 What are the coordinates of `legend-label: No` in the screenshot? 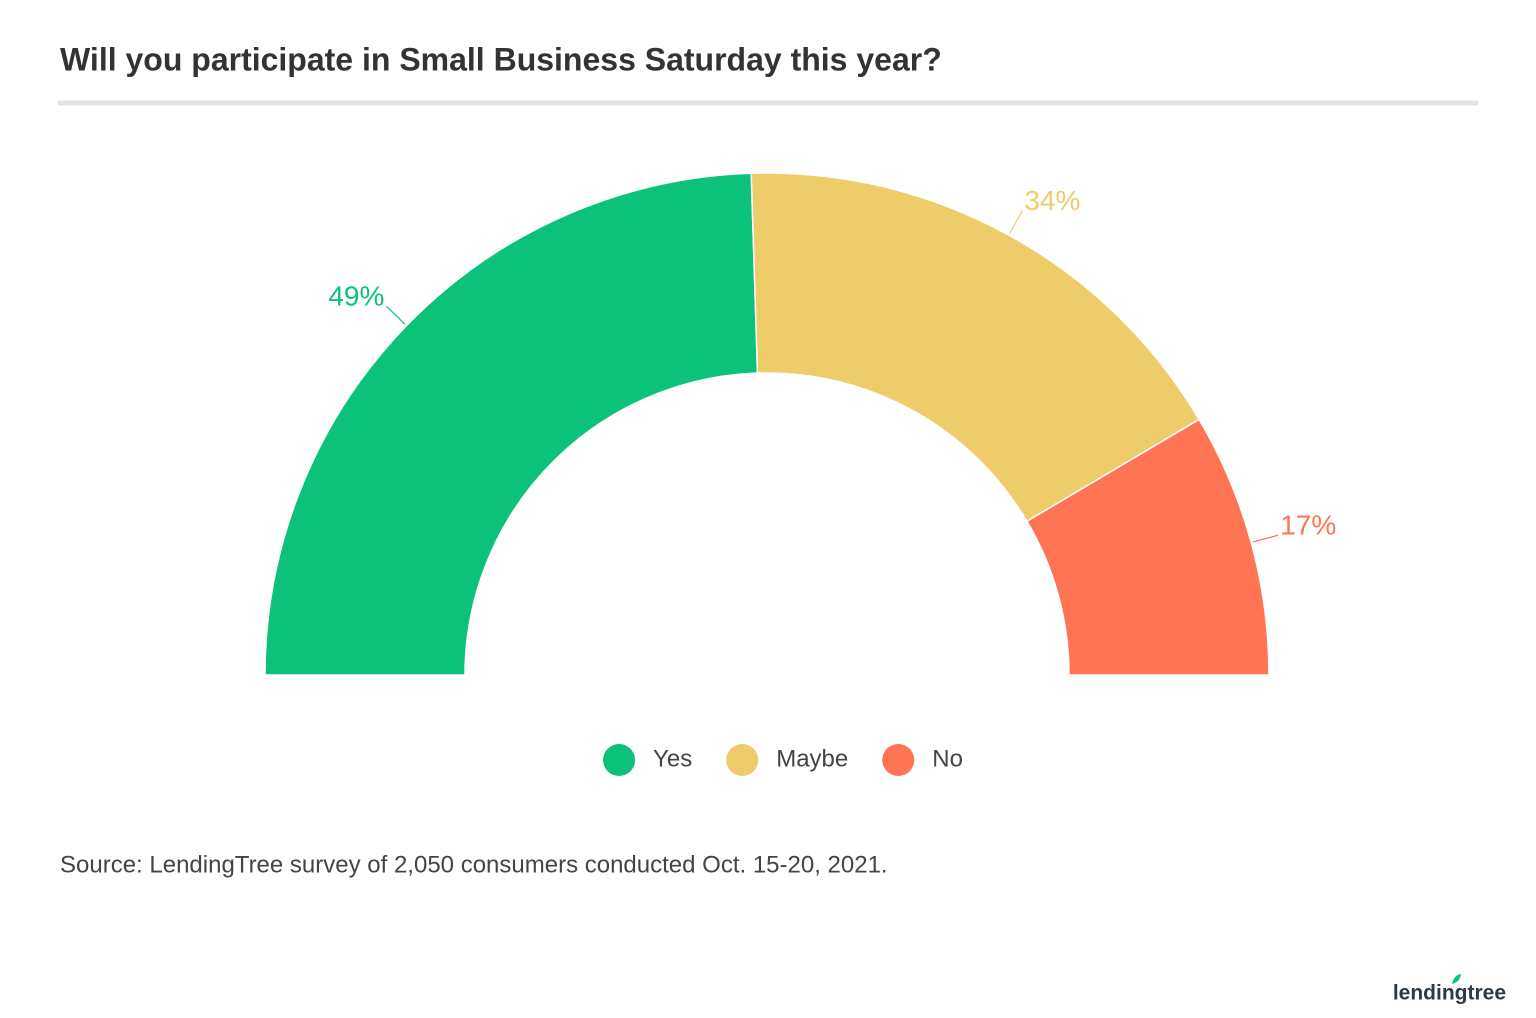 It's located at (947, 758).